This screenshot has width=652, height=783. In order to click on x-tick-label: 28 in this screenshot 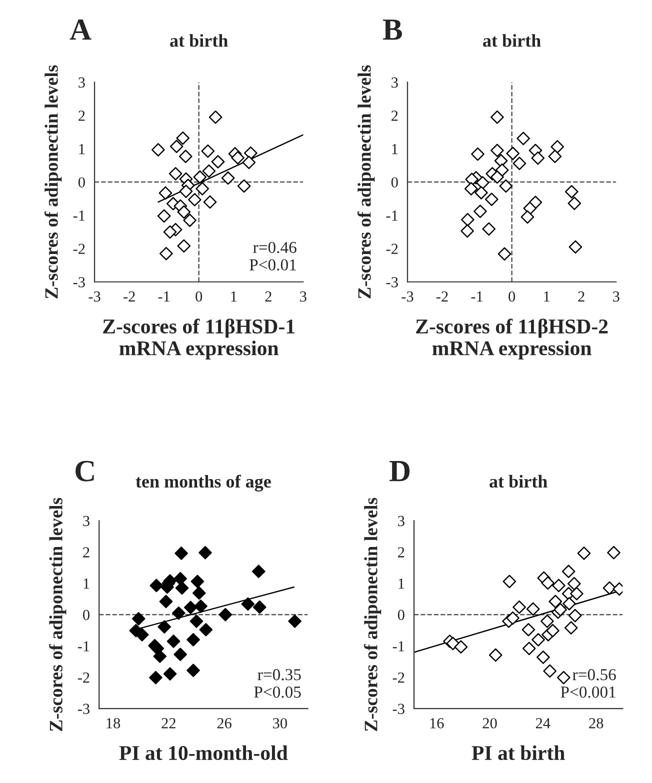, I will do `click(596, 723)`.